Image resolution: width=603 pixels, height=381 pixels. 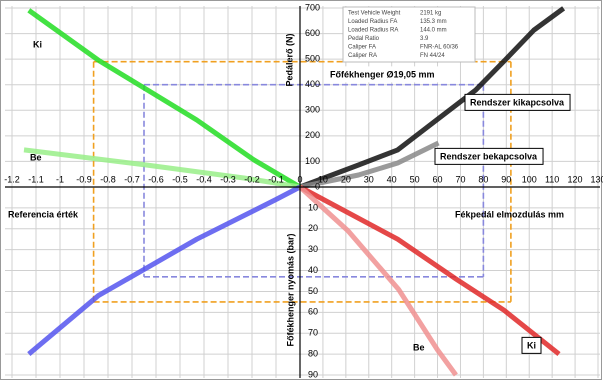 I want to click on info-key: Caliper FA, so click(x=362, y=48).